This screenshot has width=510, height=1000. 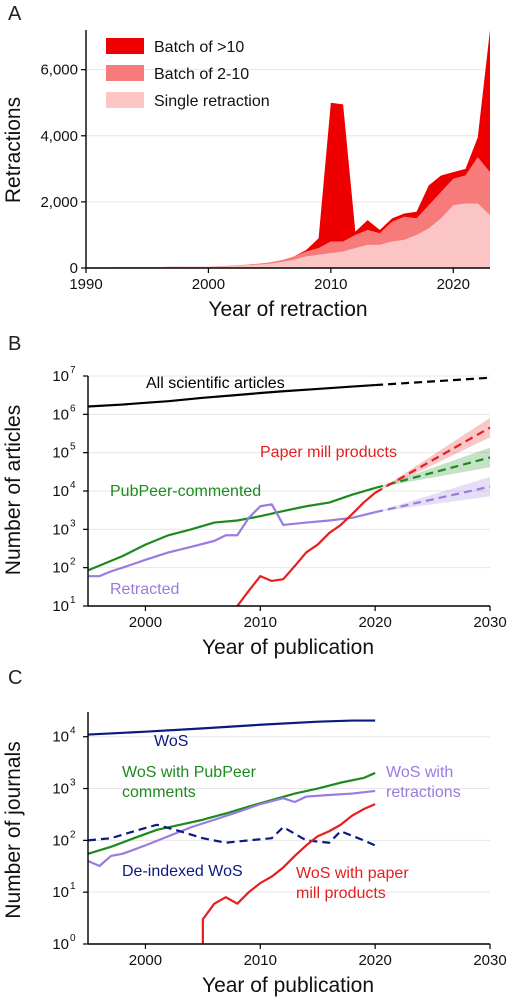 What do you see at coordinates (59, 202) in the screenshot?
I see `y-tick-label: 2,000` at bounding box center [59, 202].